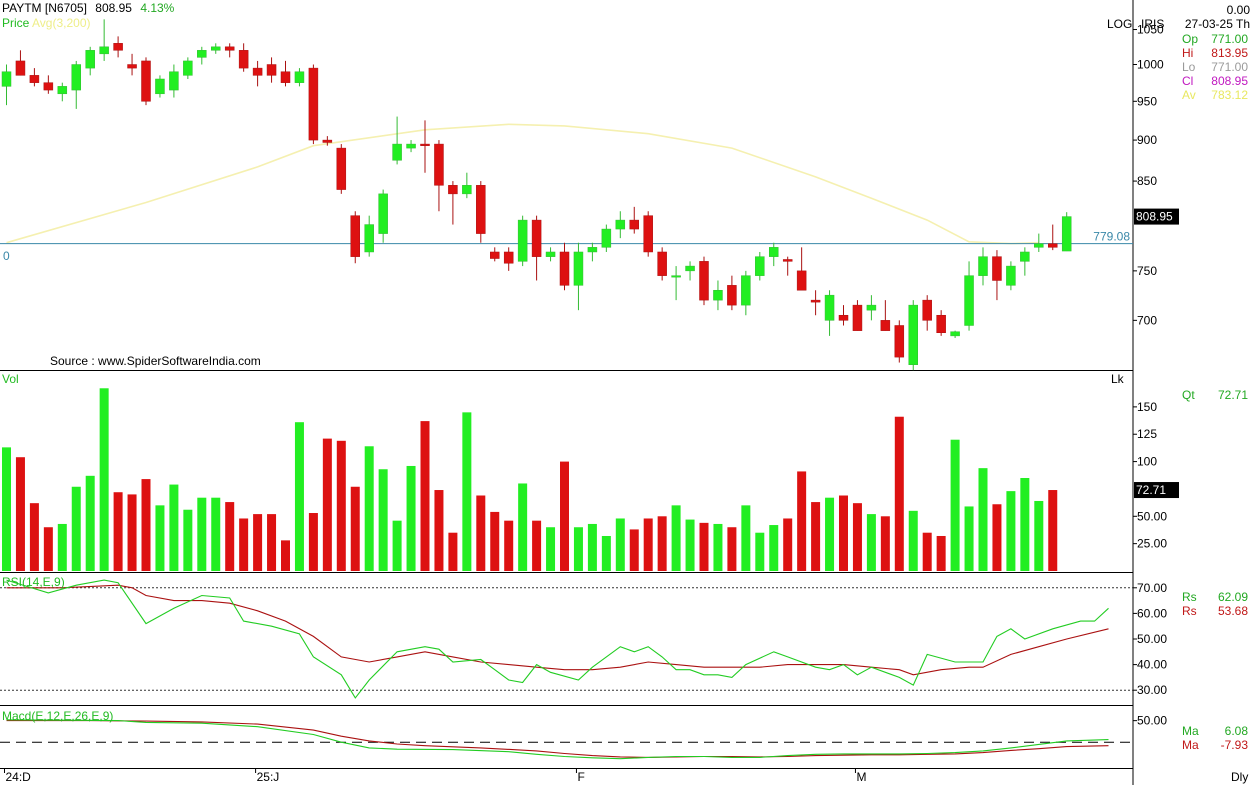  Describe the element at coordinates (1188, 395) in the screenshot. I see `qt-label: Qt` at that location.